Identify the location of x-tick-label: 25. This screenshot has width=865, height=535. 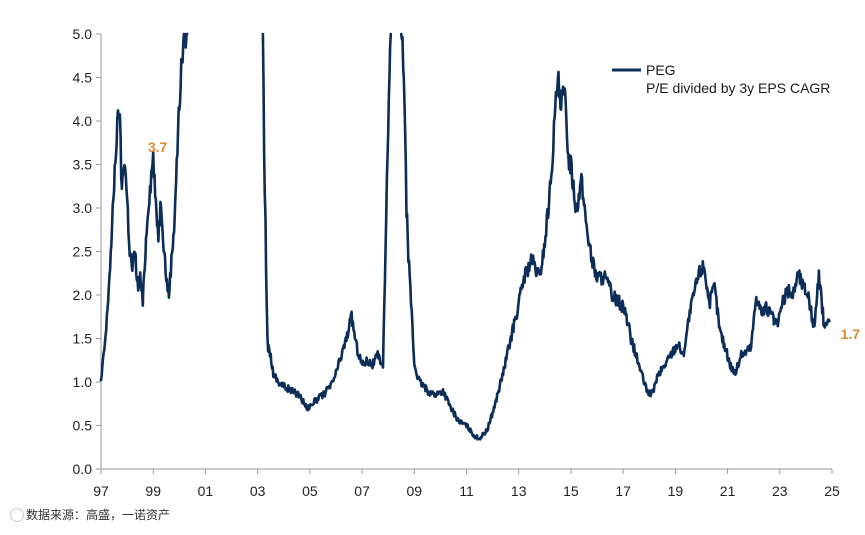
(832, 491).